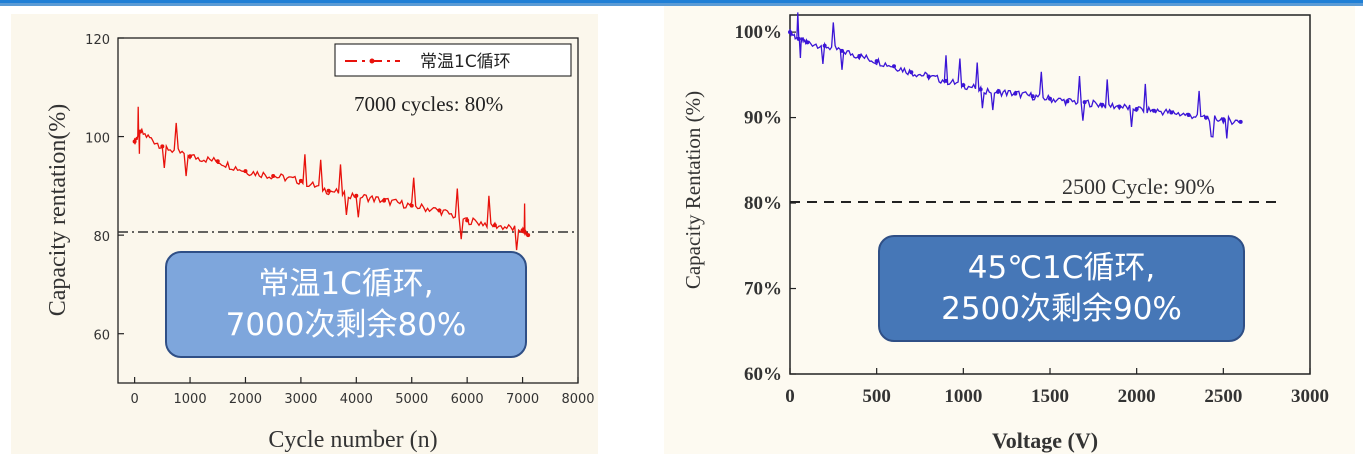 Image resolution: width=1363 pixels, height=456 pixels. What do you see at coordinates (101, 336) in the screenshot?
I see `left-y-tick-label: 60` at bounding box center [101, 336].